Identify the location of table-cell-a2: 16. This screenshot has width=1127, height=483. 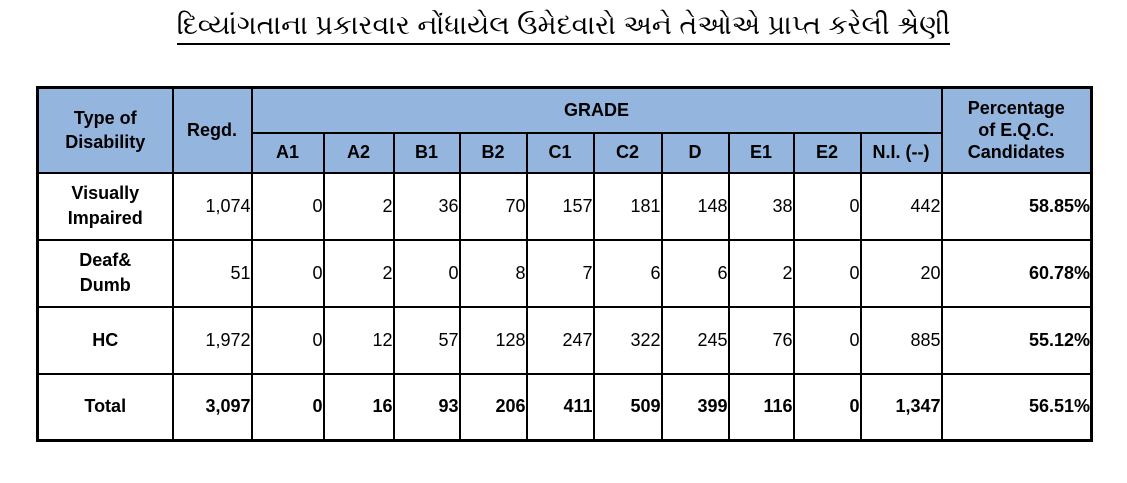
(358, 407).